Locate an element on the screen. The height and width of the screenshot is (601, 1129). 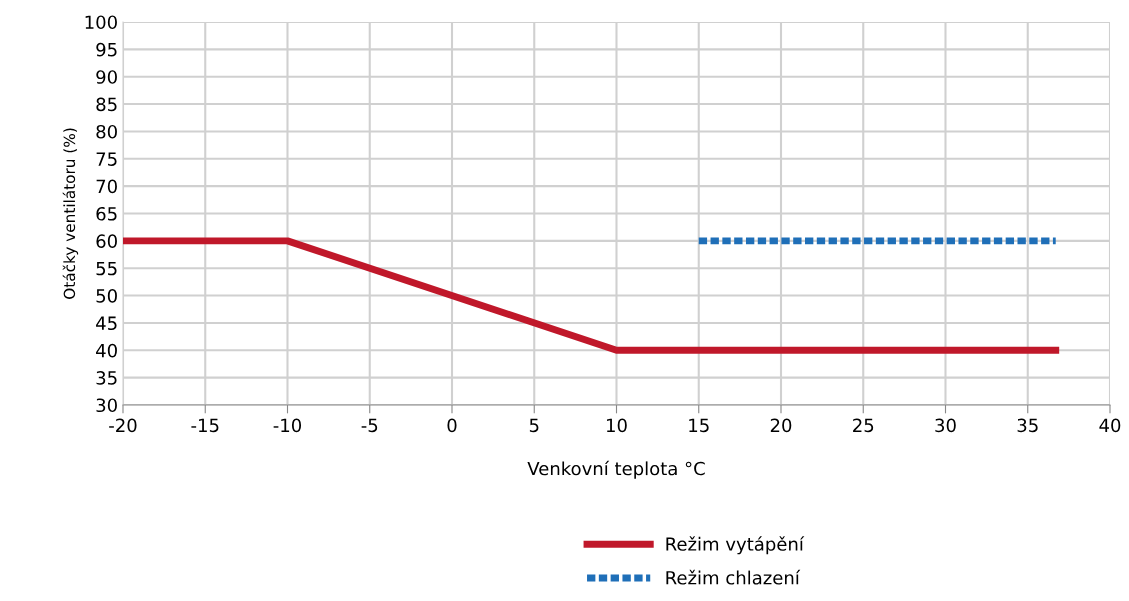
y-tick-label: 100 is located at coordinates (101, 22).